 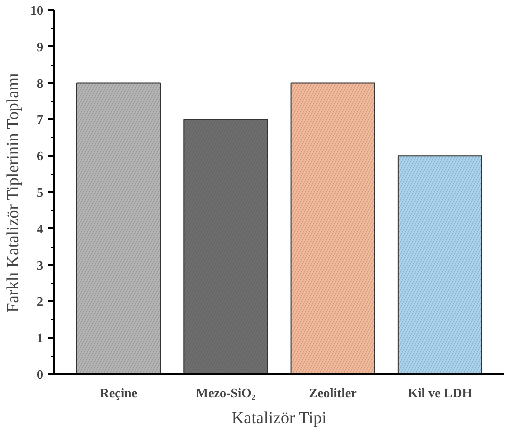 I want to click on y-tick-label: 0, so click(x=40, y=374).